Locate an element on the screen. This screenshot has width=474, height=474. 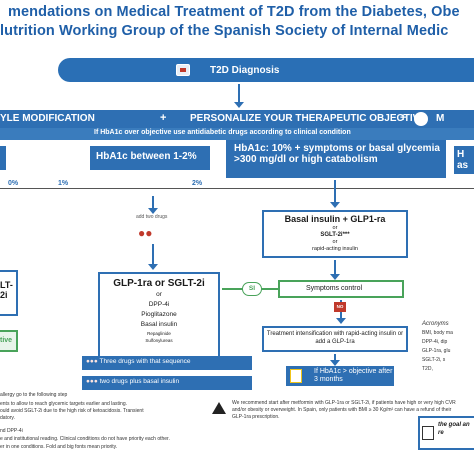
tick-1: 1% is located at coordinates (63, 183).